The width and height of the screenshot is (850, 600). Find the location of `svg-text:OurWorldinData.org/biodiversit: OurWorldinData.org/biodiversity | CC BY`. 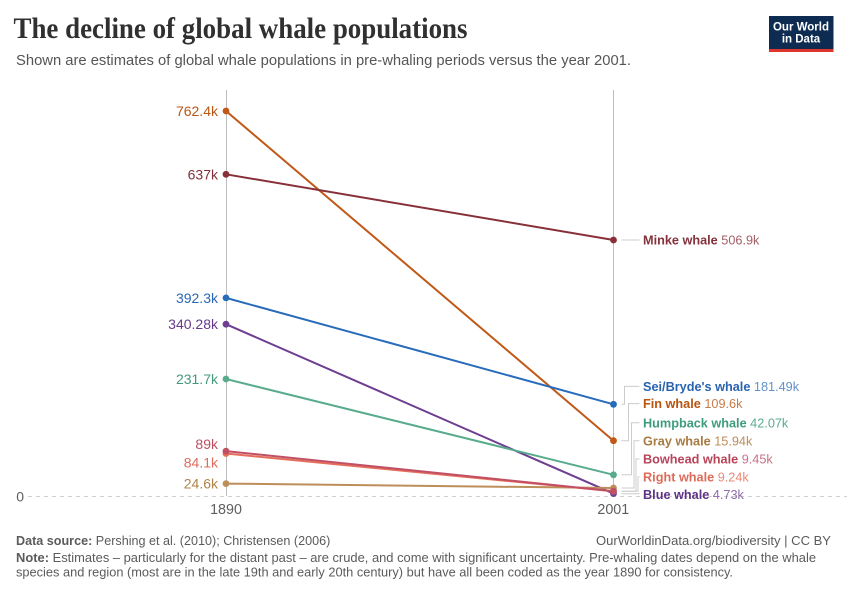

svg-text:OurWorldinData.org/biodiversit: OurWorldinData.org/biodiversity | CC BY is located at coordinates (714, 541).